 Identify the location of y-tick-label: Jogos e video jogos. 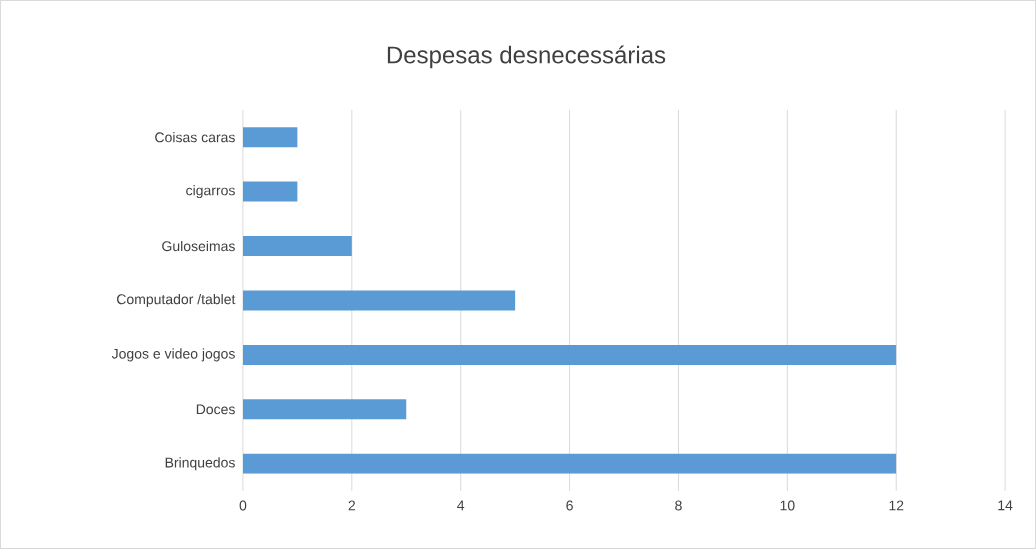
(173, 355).